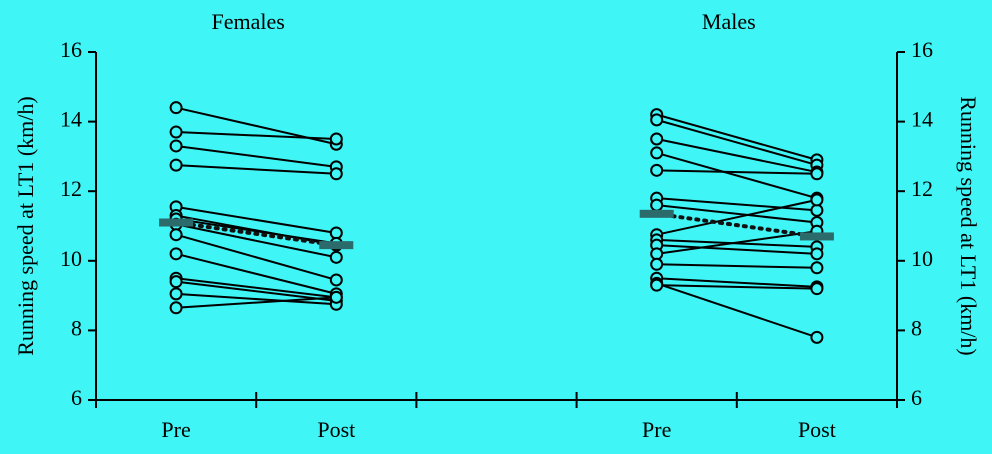 This screenshot has height=454, width=992. I want to click on y2-tick-label: 10, so click(922, 258).